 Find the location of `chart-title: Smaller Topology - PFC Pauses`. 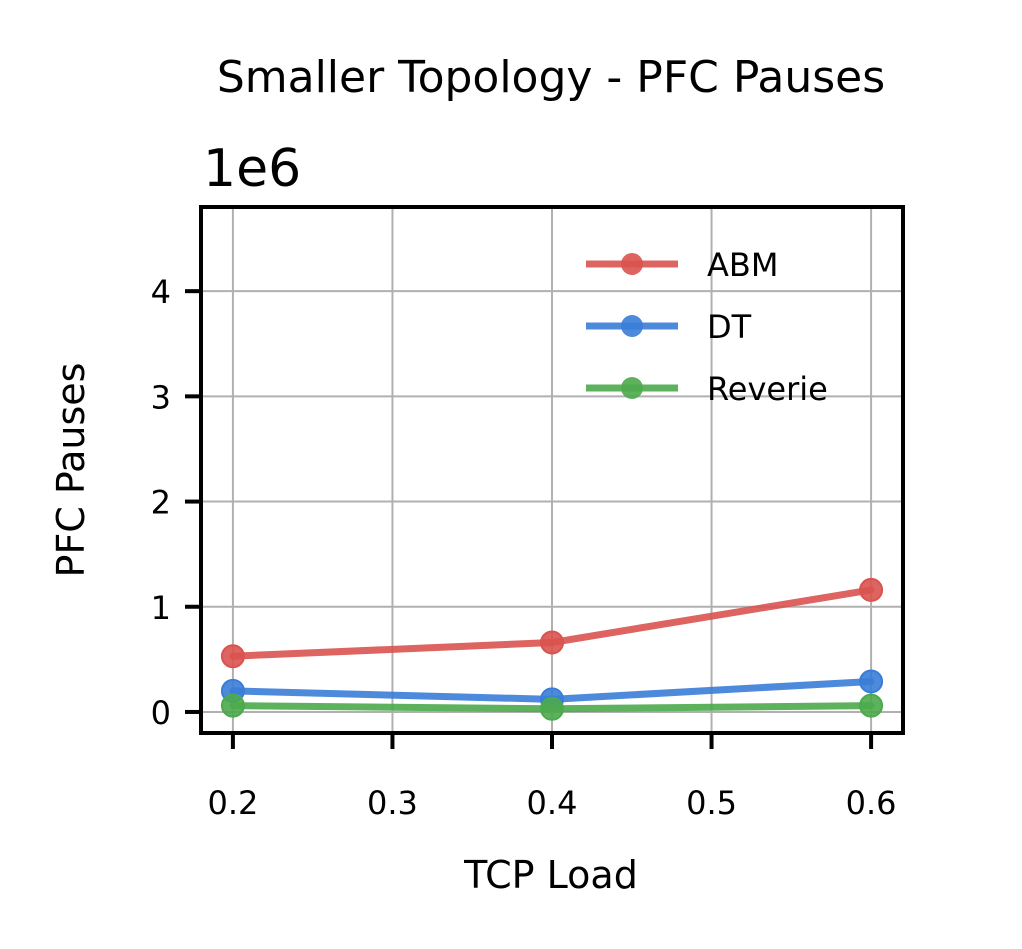

chart-title: Smaller Topology - PFC Pauses is located at coordinates (551, 77).